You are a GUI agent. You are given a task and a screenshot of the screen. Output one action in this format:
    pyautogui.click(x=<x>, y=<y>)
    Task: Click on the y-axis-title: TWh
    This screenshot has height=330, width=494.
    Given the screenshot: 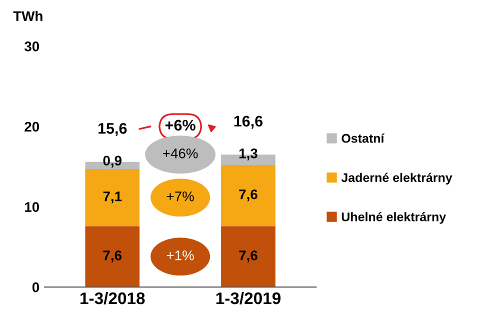 What is the action you would take?
    pyautogui.click(x=27, y=15)
    